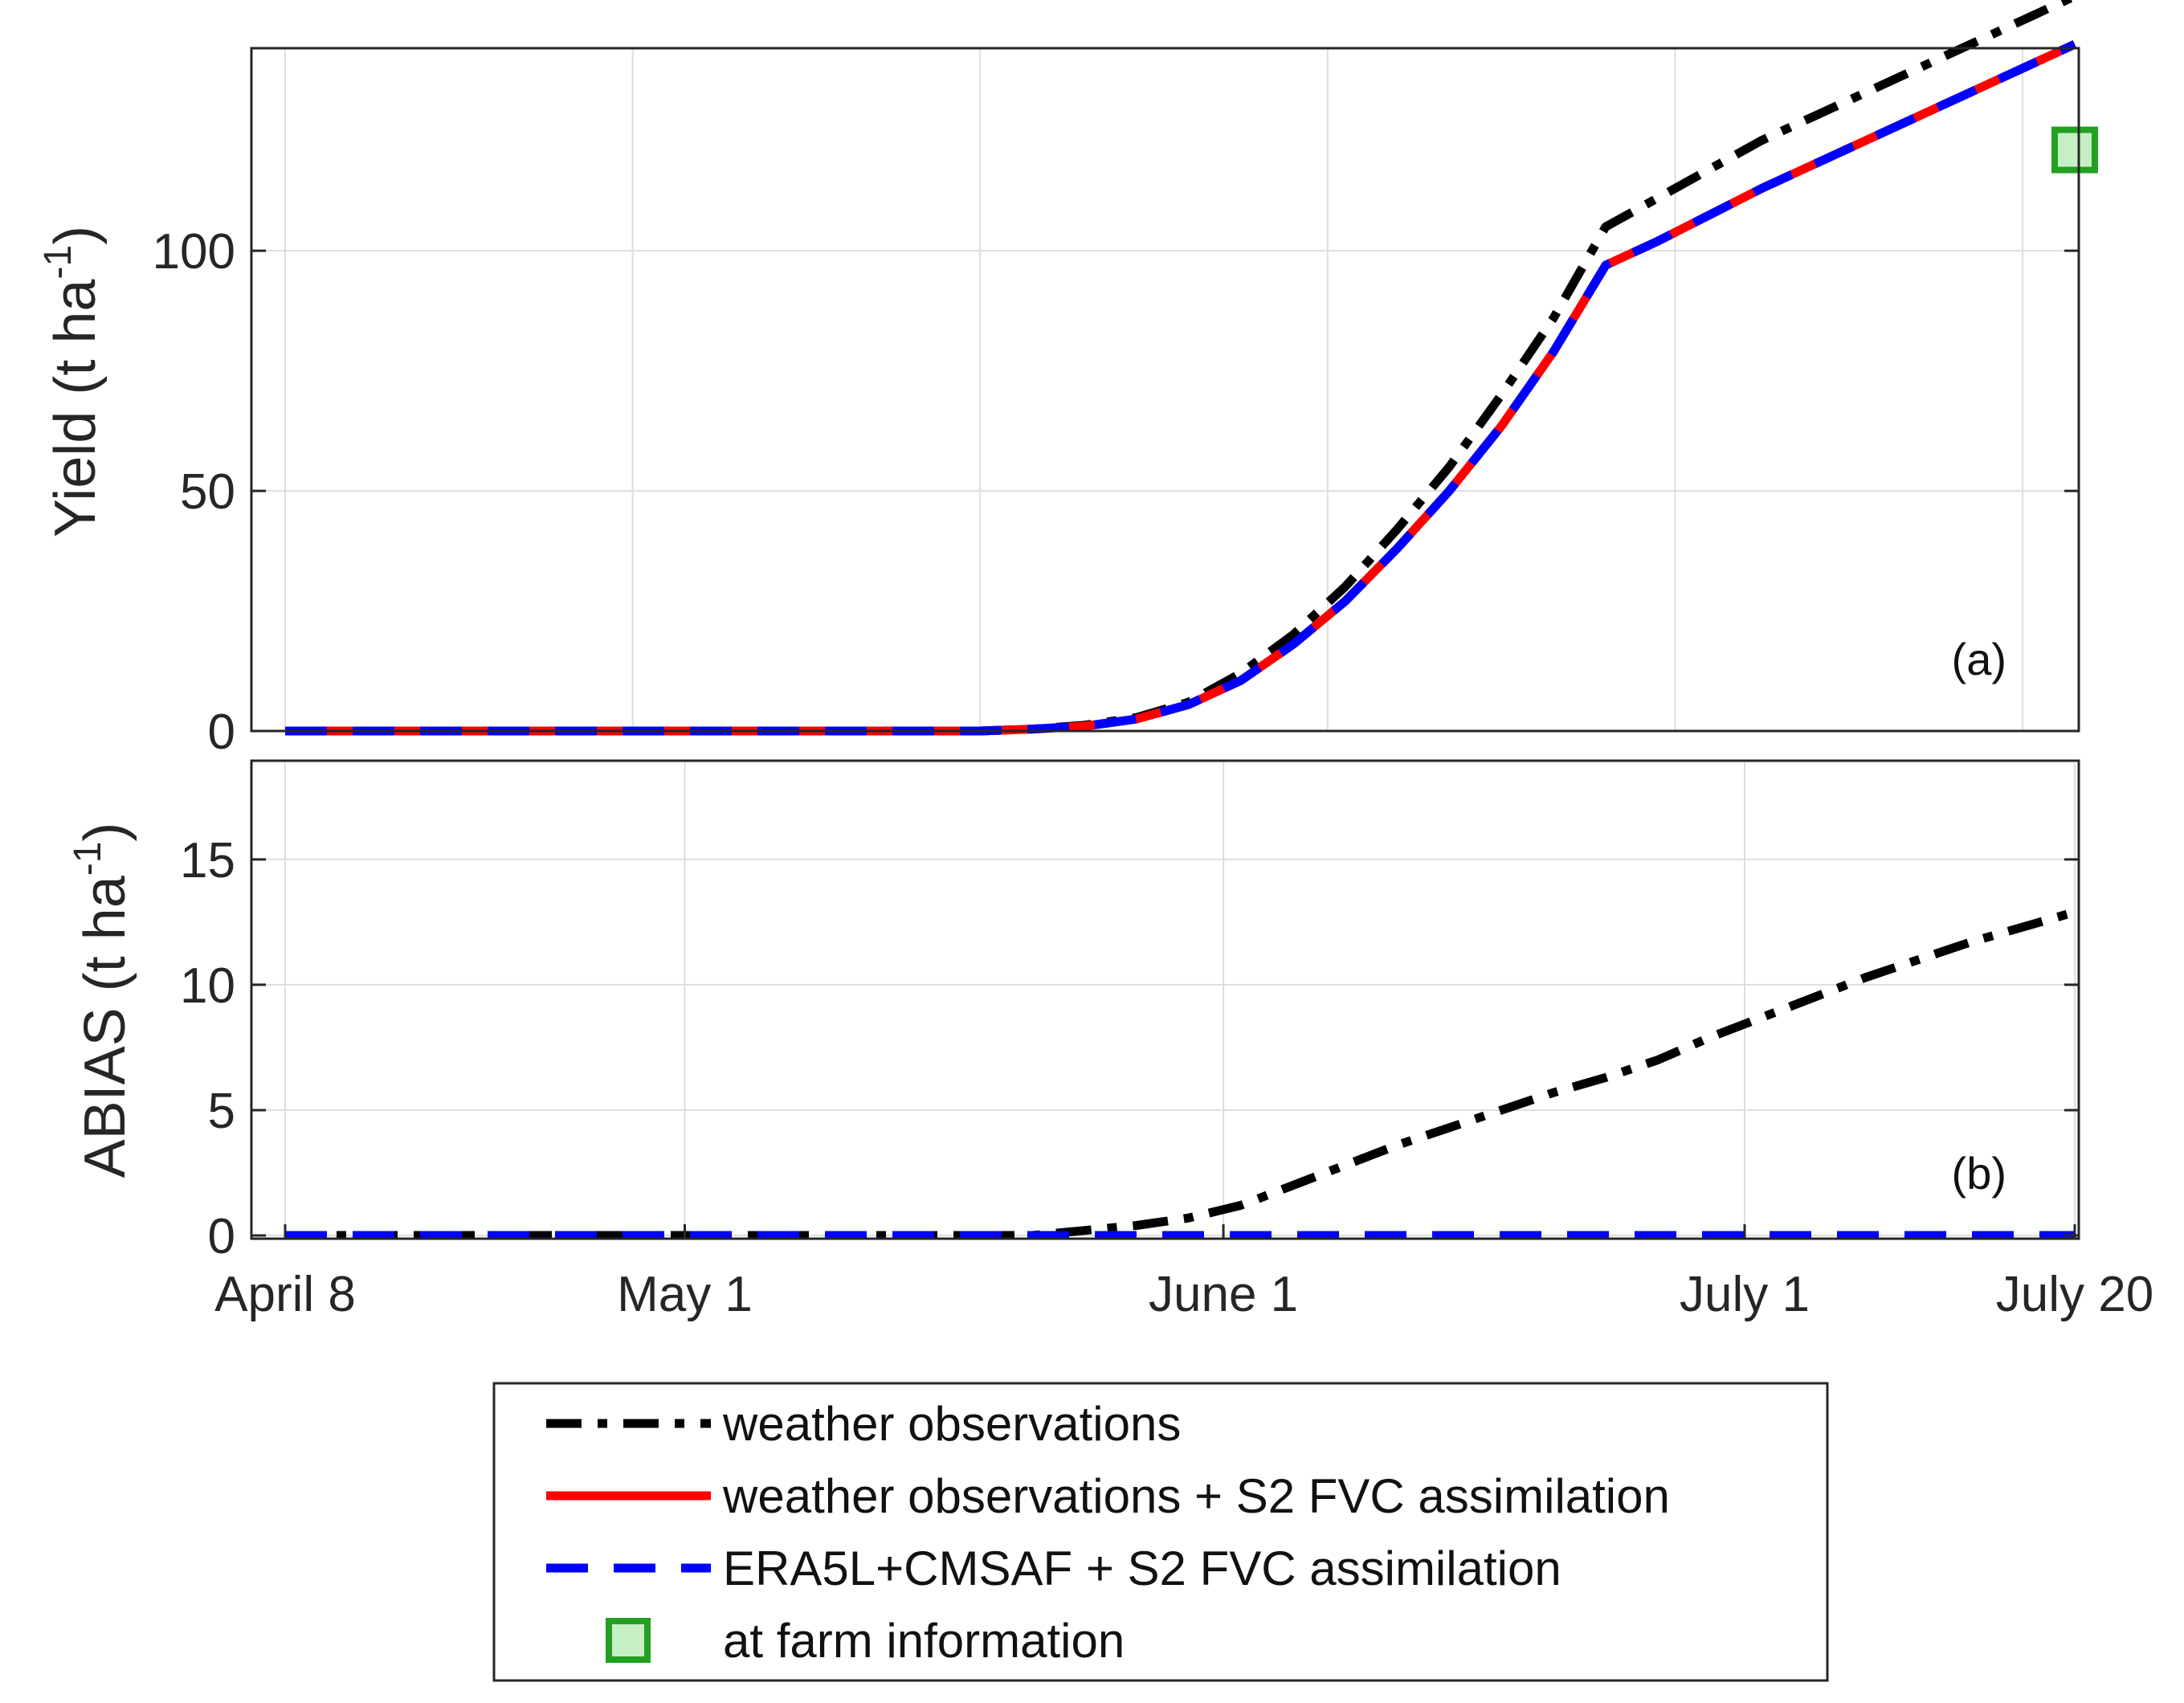  What do you see at coordinates (1223, 1294) in the screenshot?
I see `panel-b-xtick-label-2: June 1` at bounding box center [1223, 1294].